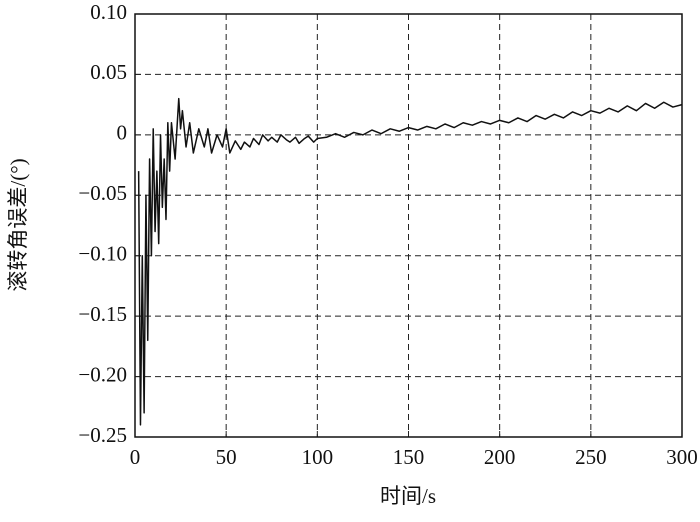  I want to click on x-tick-label: 250, so click(591, 457).